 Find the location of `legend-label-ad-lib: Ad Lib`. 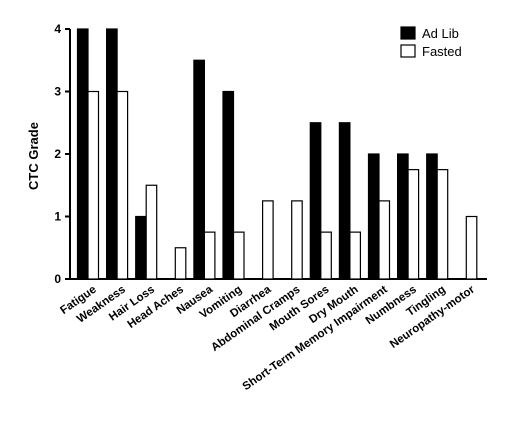

legend-label-ad-lib: Ad Lib is located at coordinates (440, 33).